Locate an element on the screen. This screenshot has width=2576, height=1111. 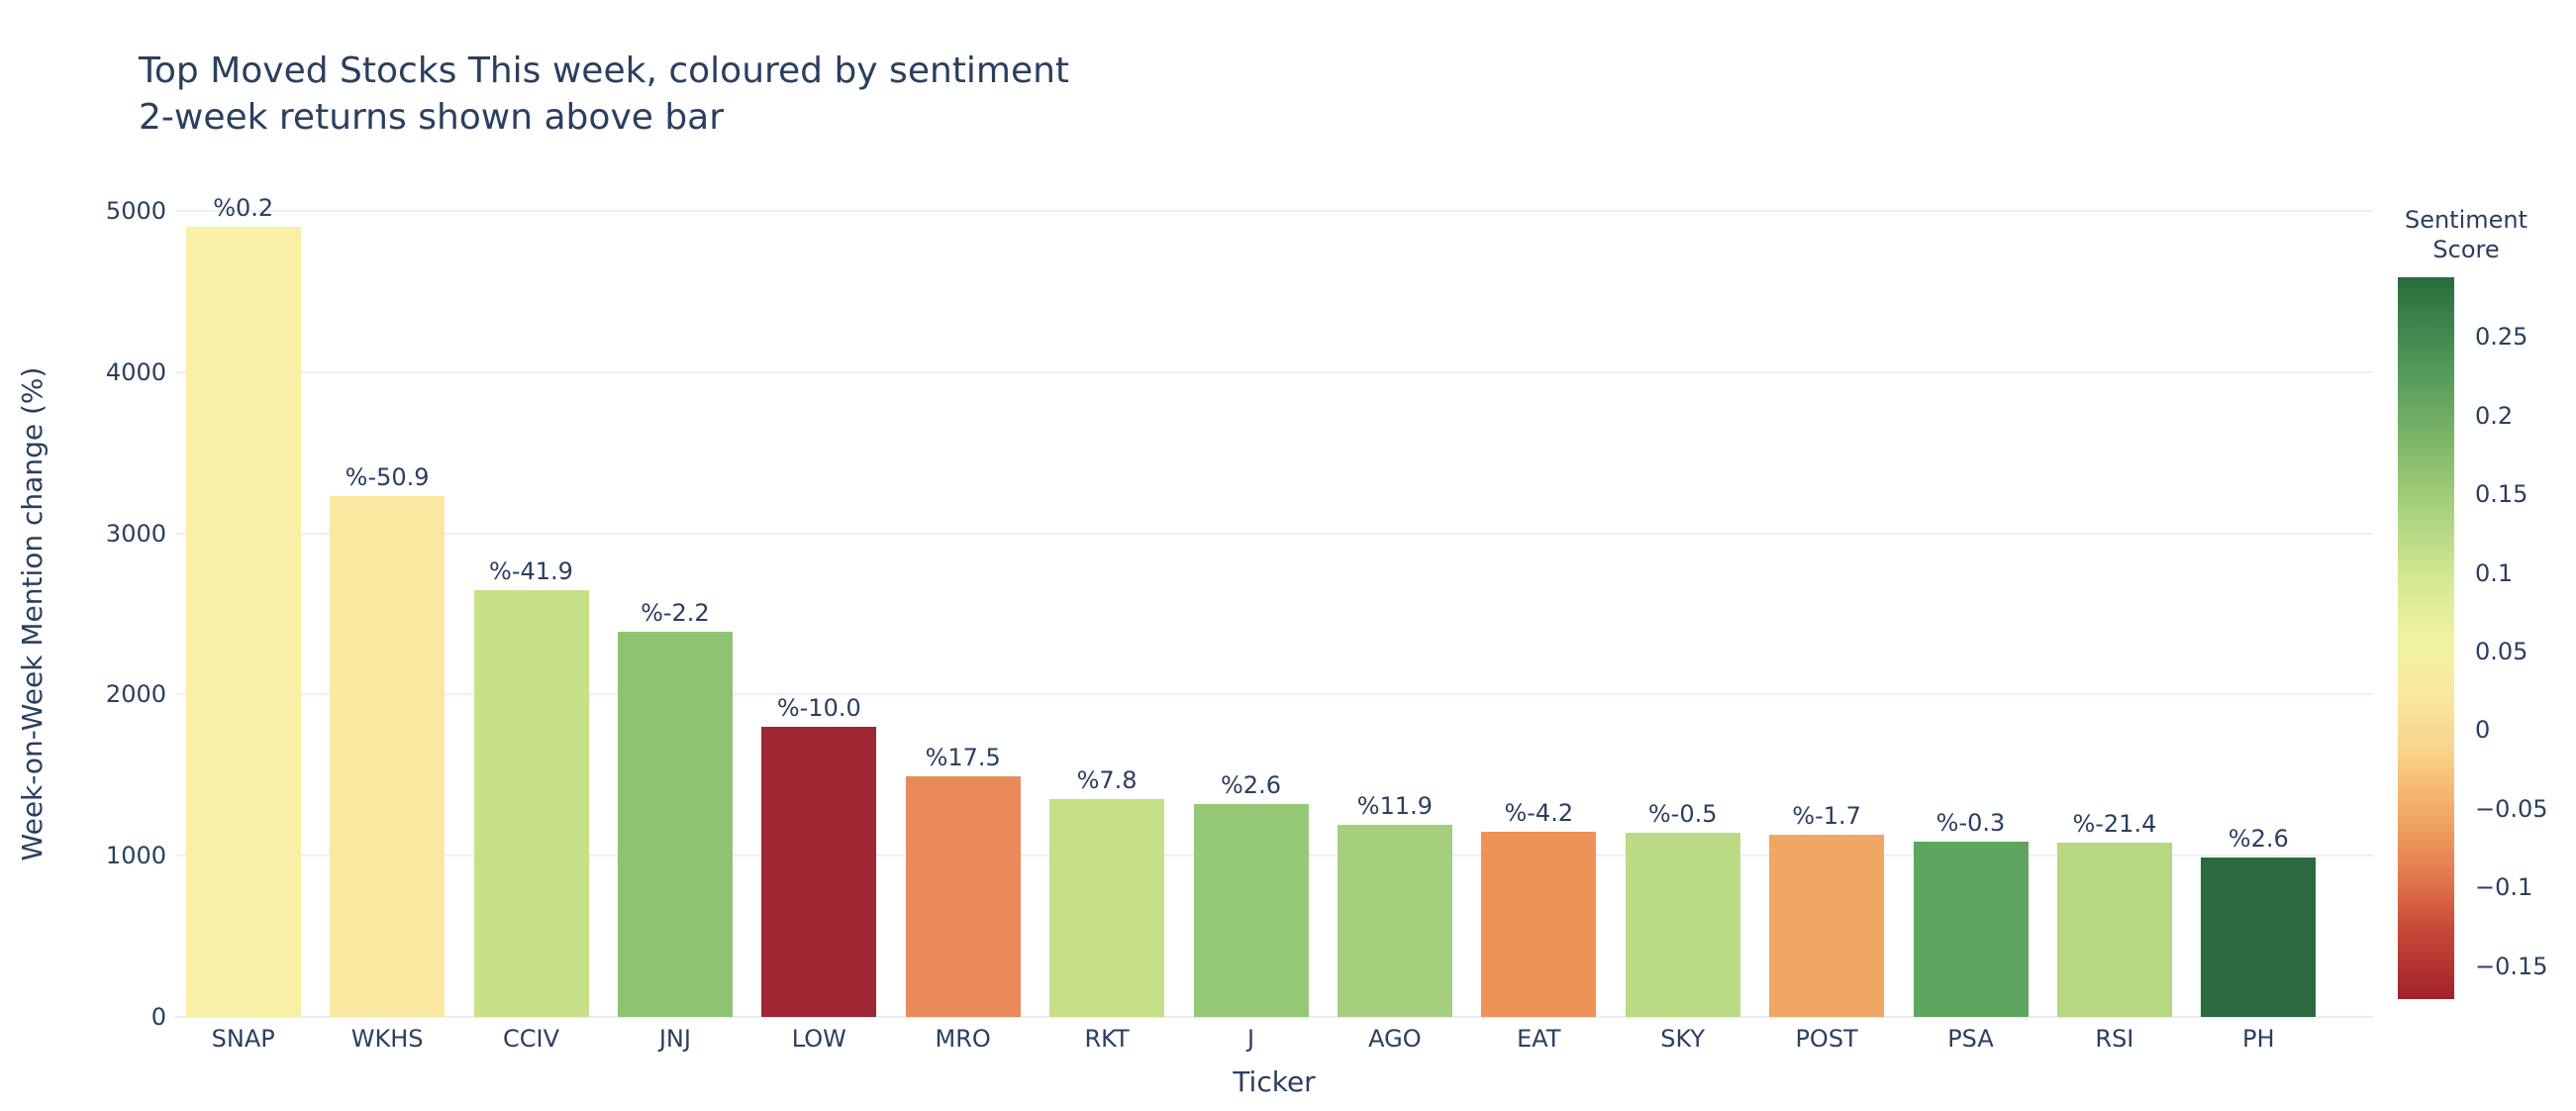
colorbar-tick-label: 0.25 is located at coordinates (2502, 337).